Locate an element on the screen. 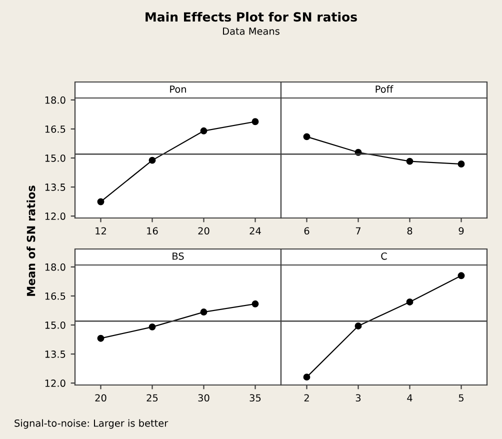  x-tick-label: 12 is located at coordinates (101, 230).